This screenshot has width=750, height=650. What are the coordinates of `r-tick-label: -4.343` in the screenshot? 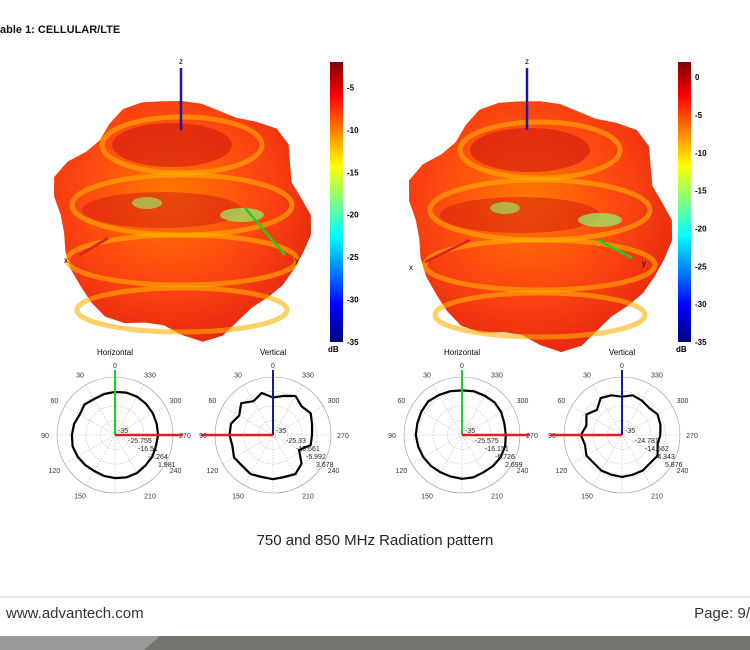 It's located at (665, 457).